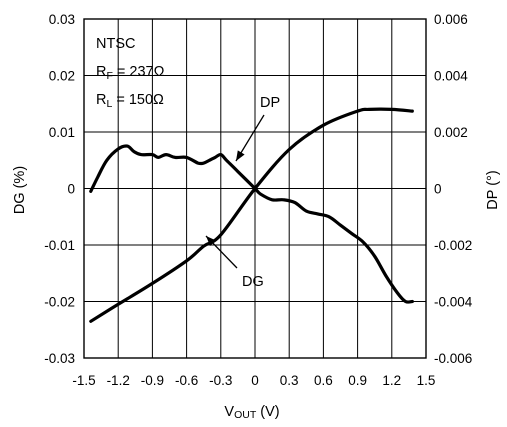  I want to click on y-left-tick-label: 0.01, so click(62, 132).